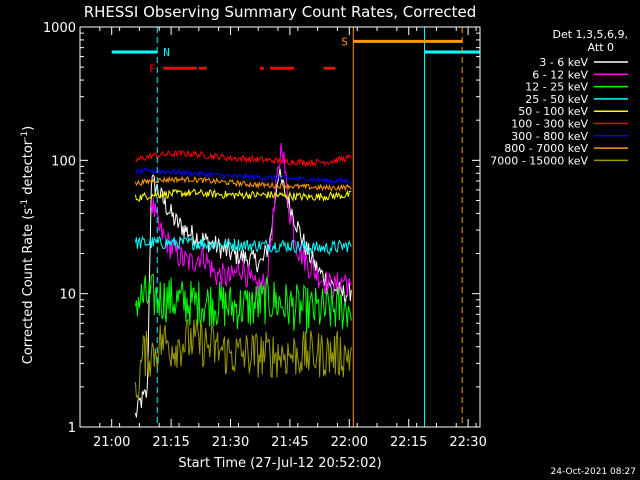 The image size is (640, 480). I want to click on y-tick-label-3: 1000, so click(59, 28).